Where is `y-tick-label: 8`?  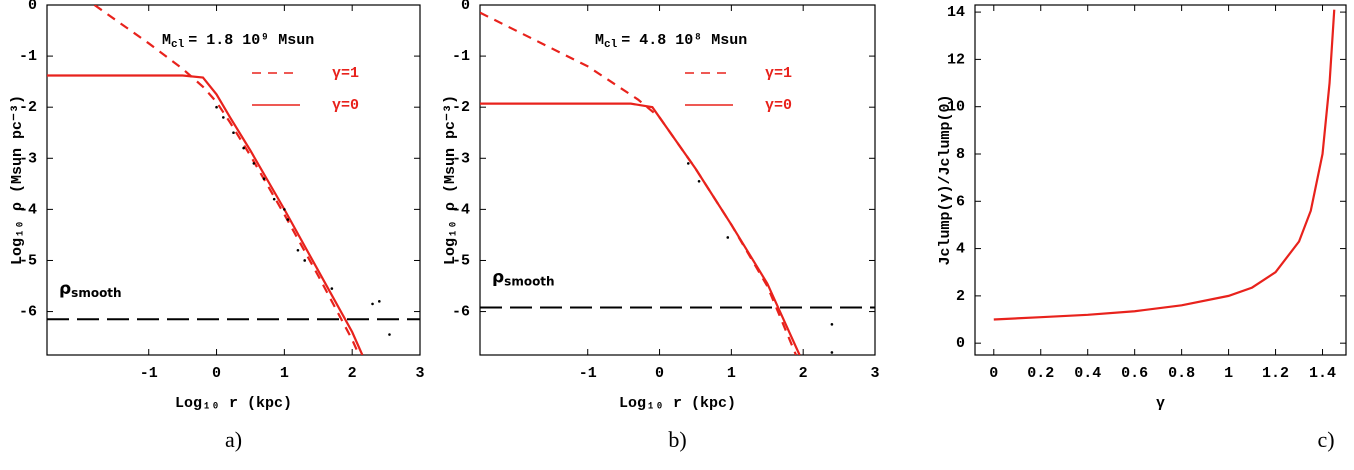
y-tick-label: 8 is located at coordinates (960, 154).